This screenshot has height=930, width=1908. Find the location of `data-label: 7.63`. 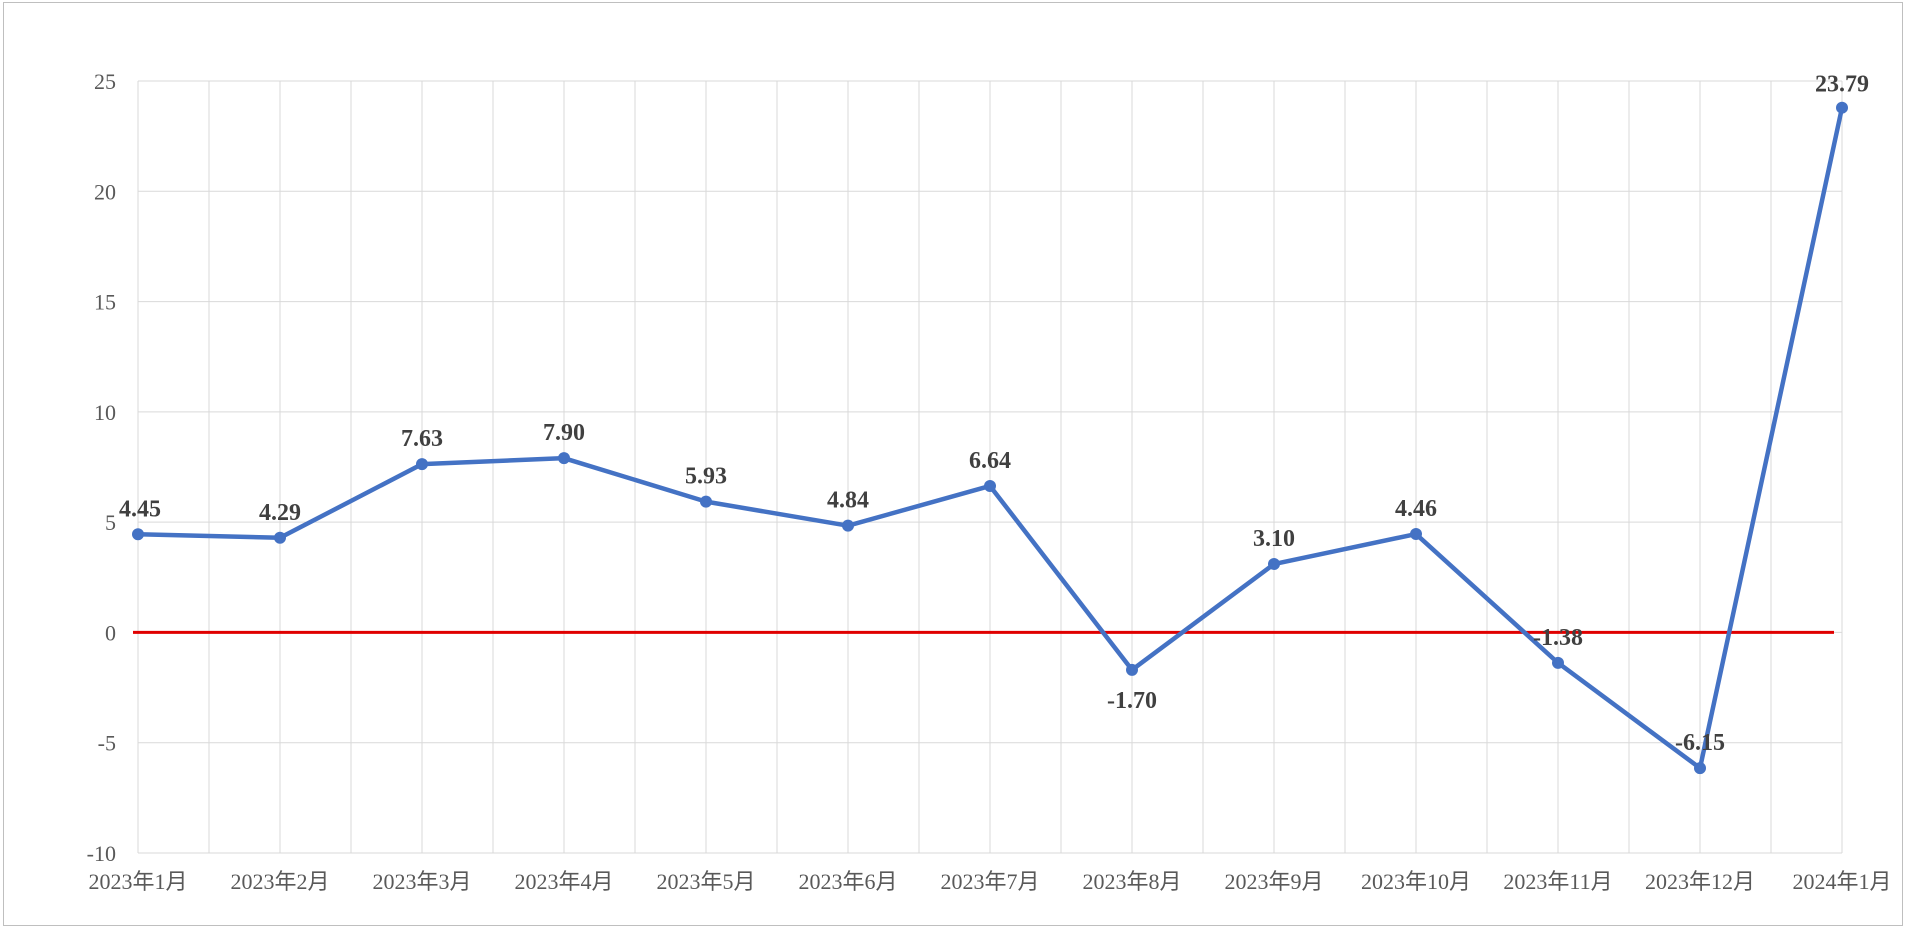

data-label: 7.63 is located at coordinates (422, 439).